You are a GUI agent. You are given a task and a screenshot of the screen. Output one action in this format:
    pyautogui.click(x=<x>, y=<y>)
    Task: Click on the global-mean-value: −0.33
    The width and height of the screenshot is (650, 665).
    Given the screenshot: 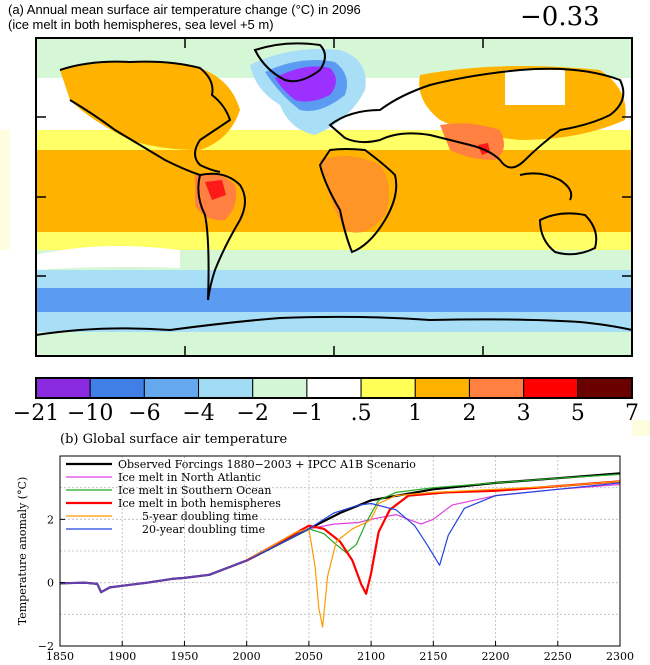 What is the action you would take?
    pyautogui.click(x=560, y=17)
    